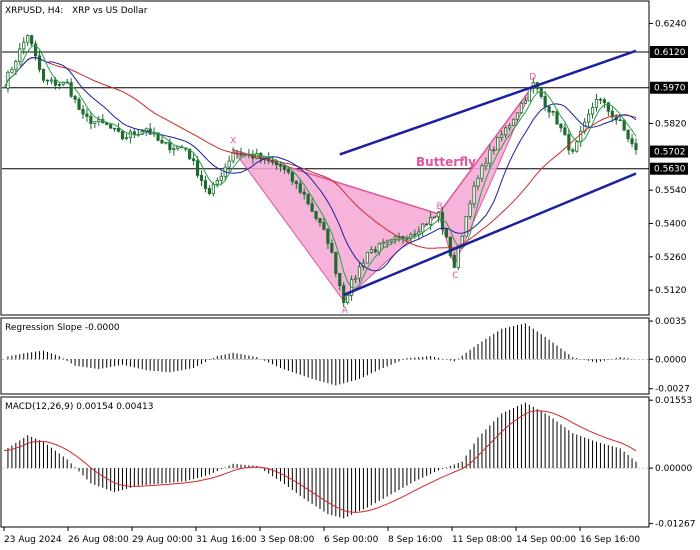  Describe the element at coordinates (671, 322) in the screenshot. I see `regression-tick-label-0: 0.0035` at that location.